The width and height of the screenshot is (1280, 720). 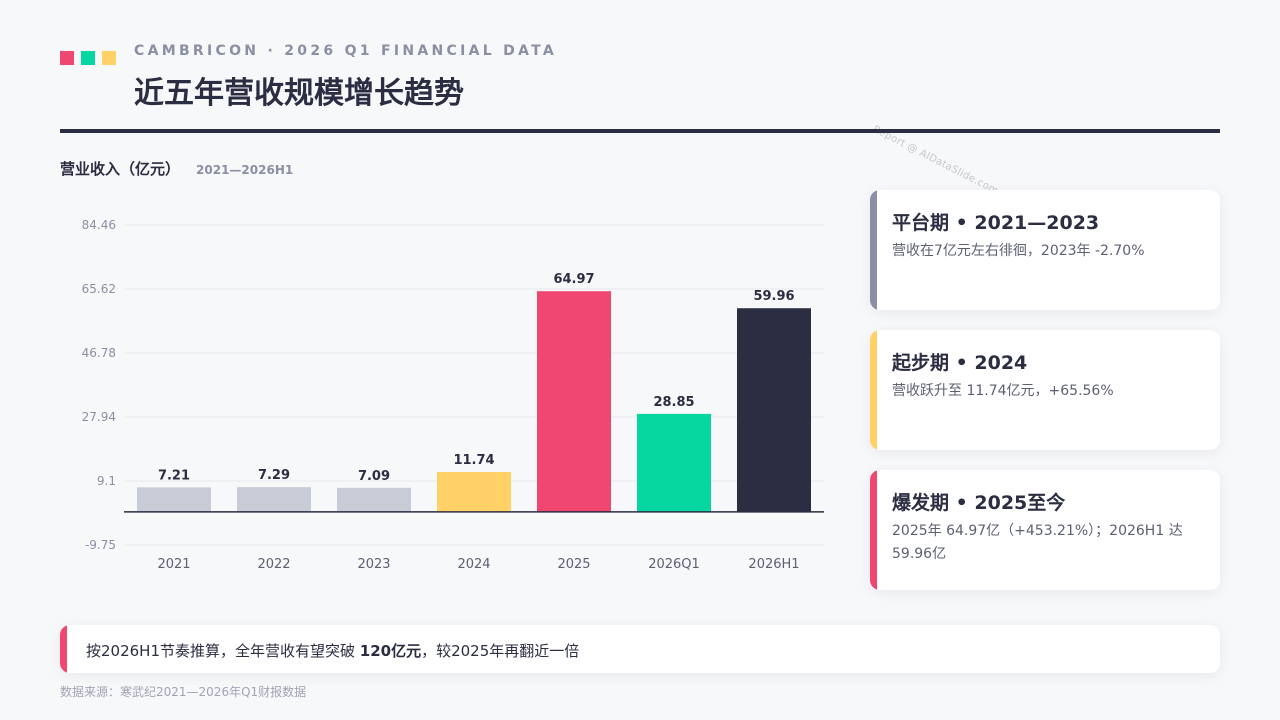 I want to click on bar-value-label: 7.09, so click(x=374, y=476).